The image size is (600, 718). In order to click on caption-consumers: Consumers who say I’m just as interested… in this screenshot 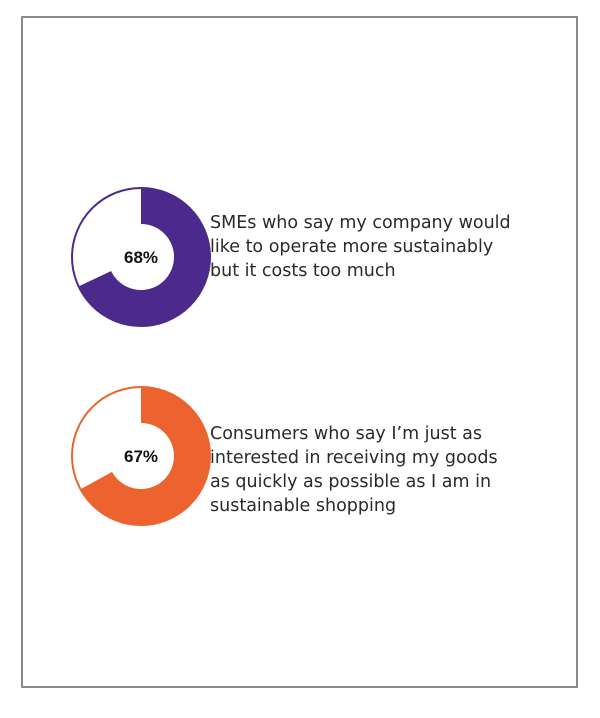, I will do `click(385, 470)`.